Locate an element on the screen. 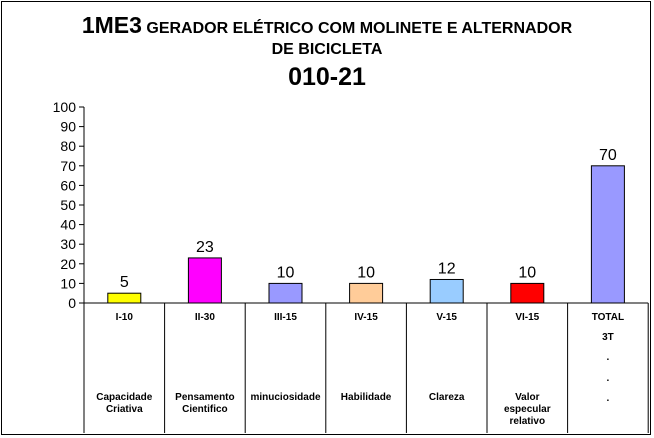 This screenshot has width=654, height=438. category-description: Clareza is located at coordinates (447, 397).